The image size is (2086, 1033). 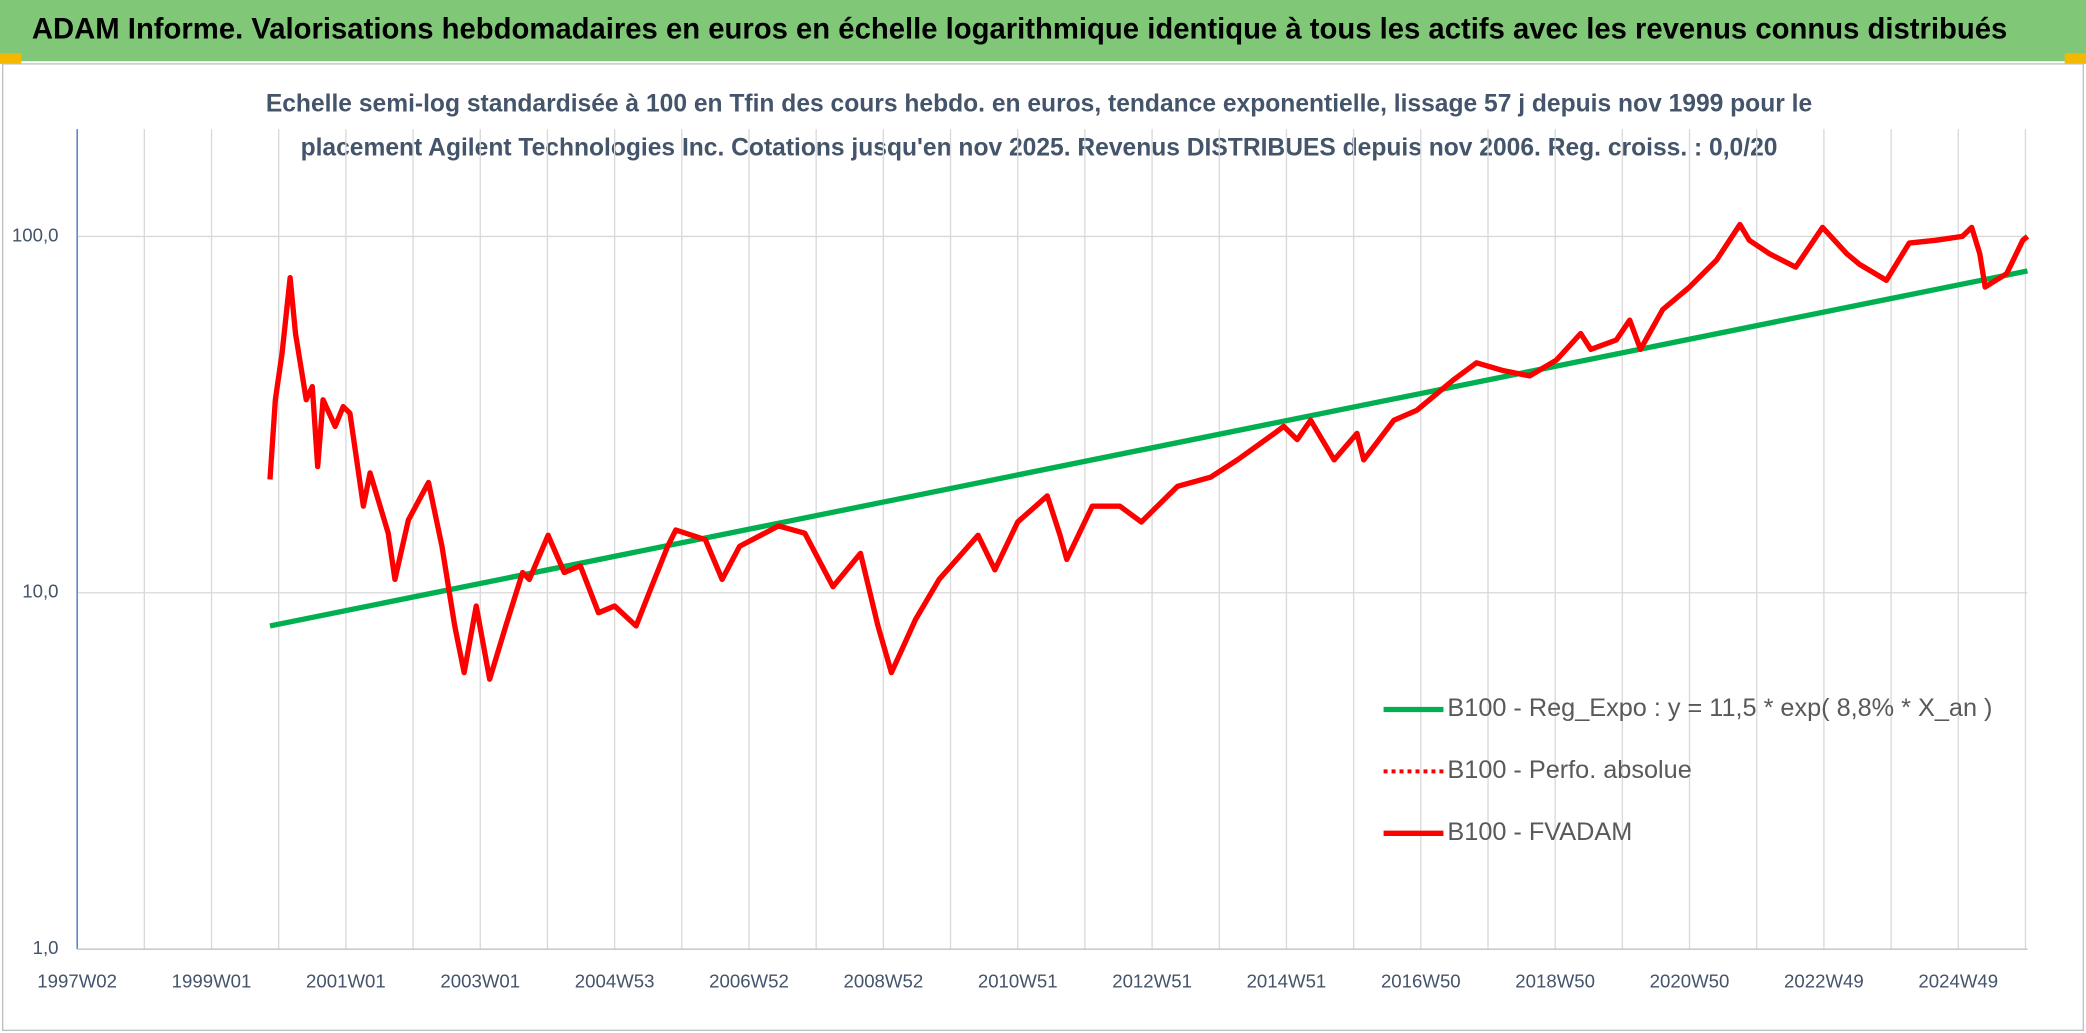 What do you see at coordinates (1152, 980) in the screenshot?
I see `x-tick-label: 2012W51` at bounding box center [1152, 980].